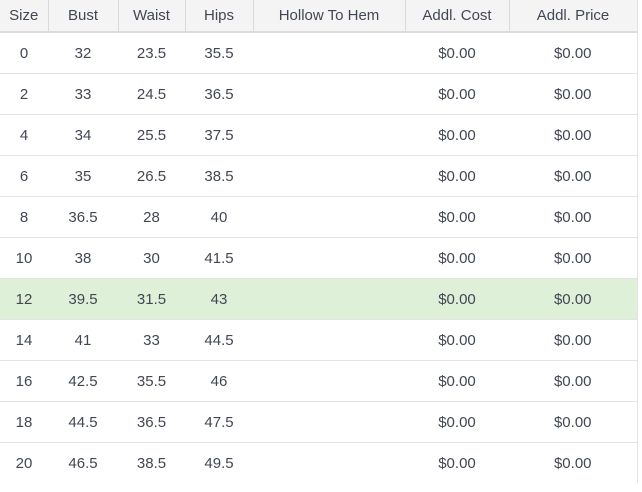  I want to click on cell-size: 6, so click(24, 176).